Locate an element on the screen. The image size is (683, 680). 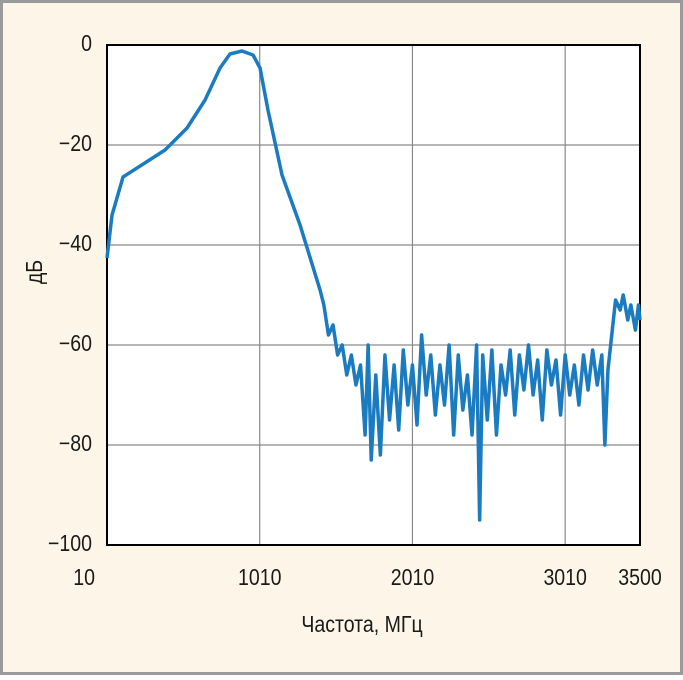
x-tick-label: 2010 is located at coordinates (413, 578).